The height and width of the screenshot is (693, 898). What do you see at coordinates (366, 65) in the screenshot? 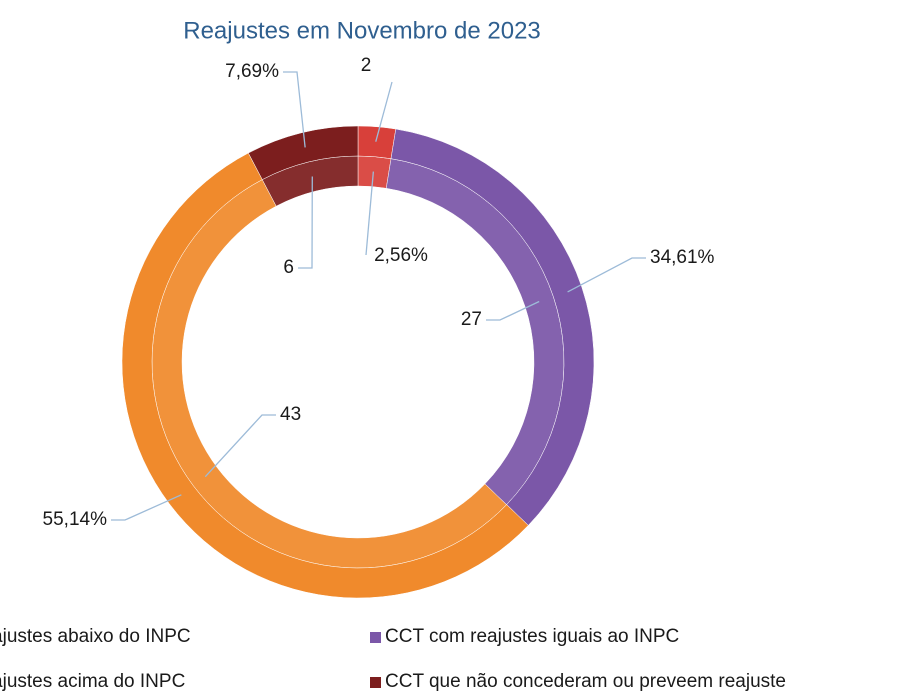
I see `data-label: 2` at bounding box center [366, 65].